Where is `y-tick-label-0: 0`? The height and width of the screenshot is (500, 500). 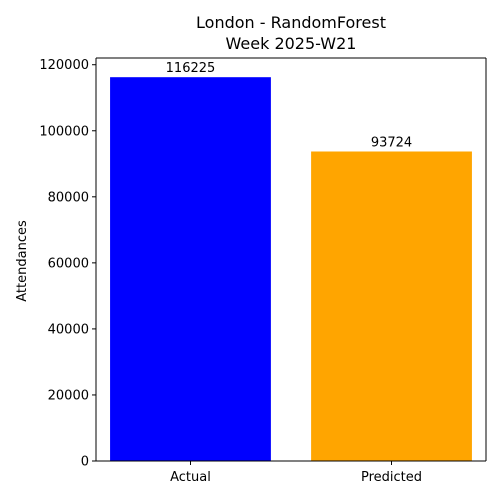 y-tick-label-0: 0 is located at coordinates (85, 462).